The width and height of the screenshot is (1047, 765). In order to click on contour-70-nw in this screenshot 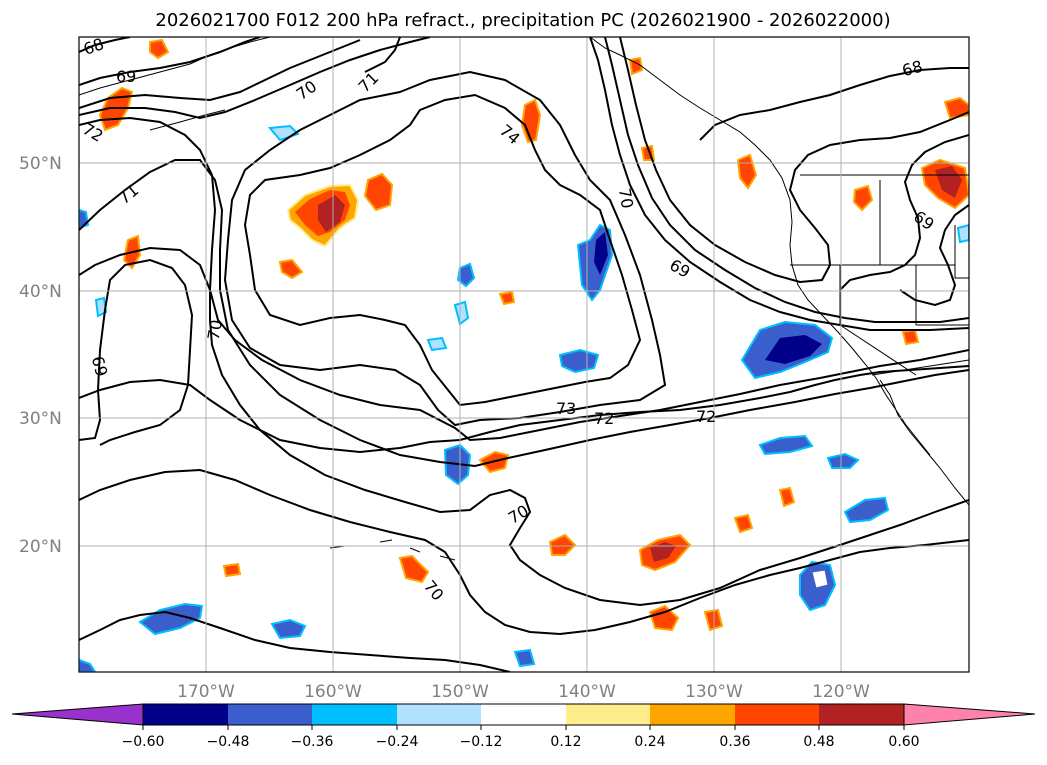, I will do `click(220, 74)`.